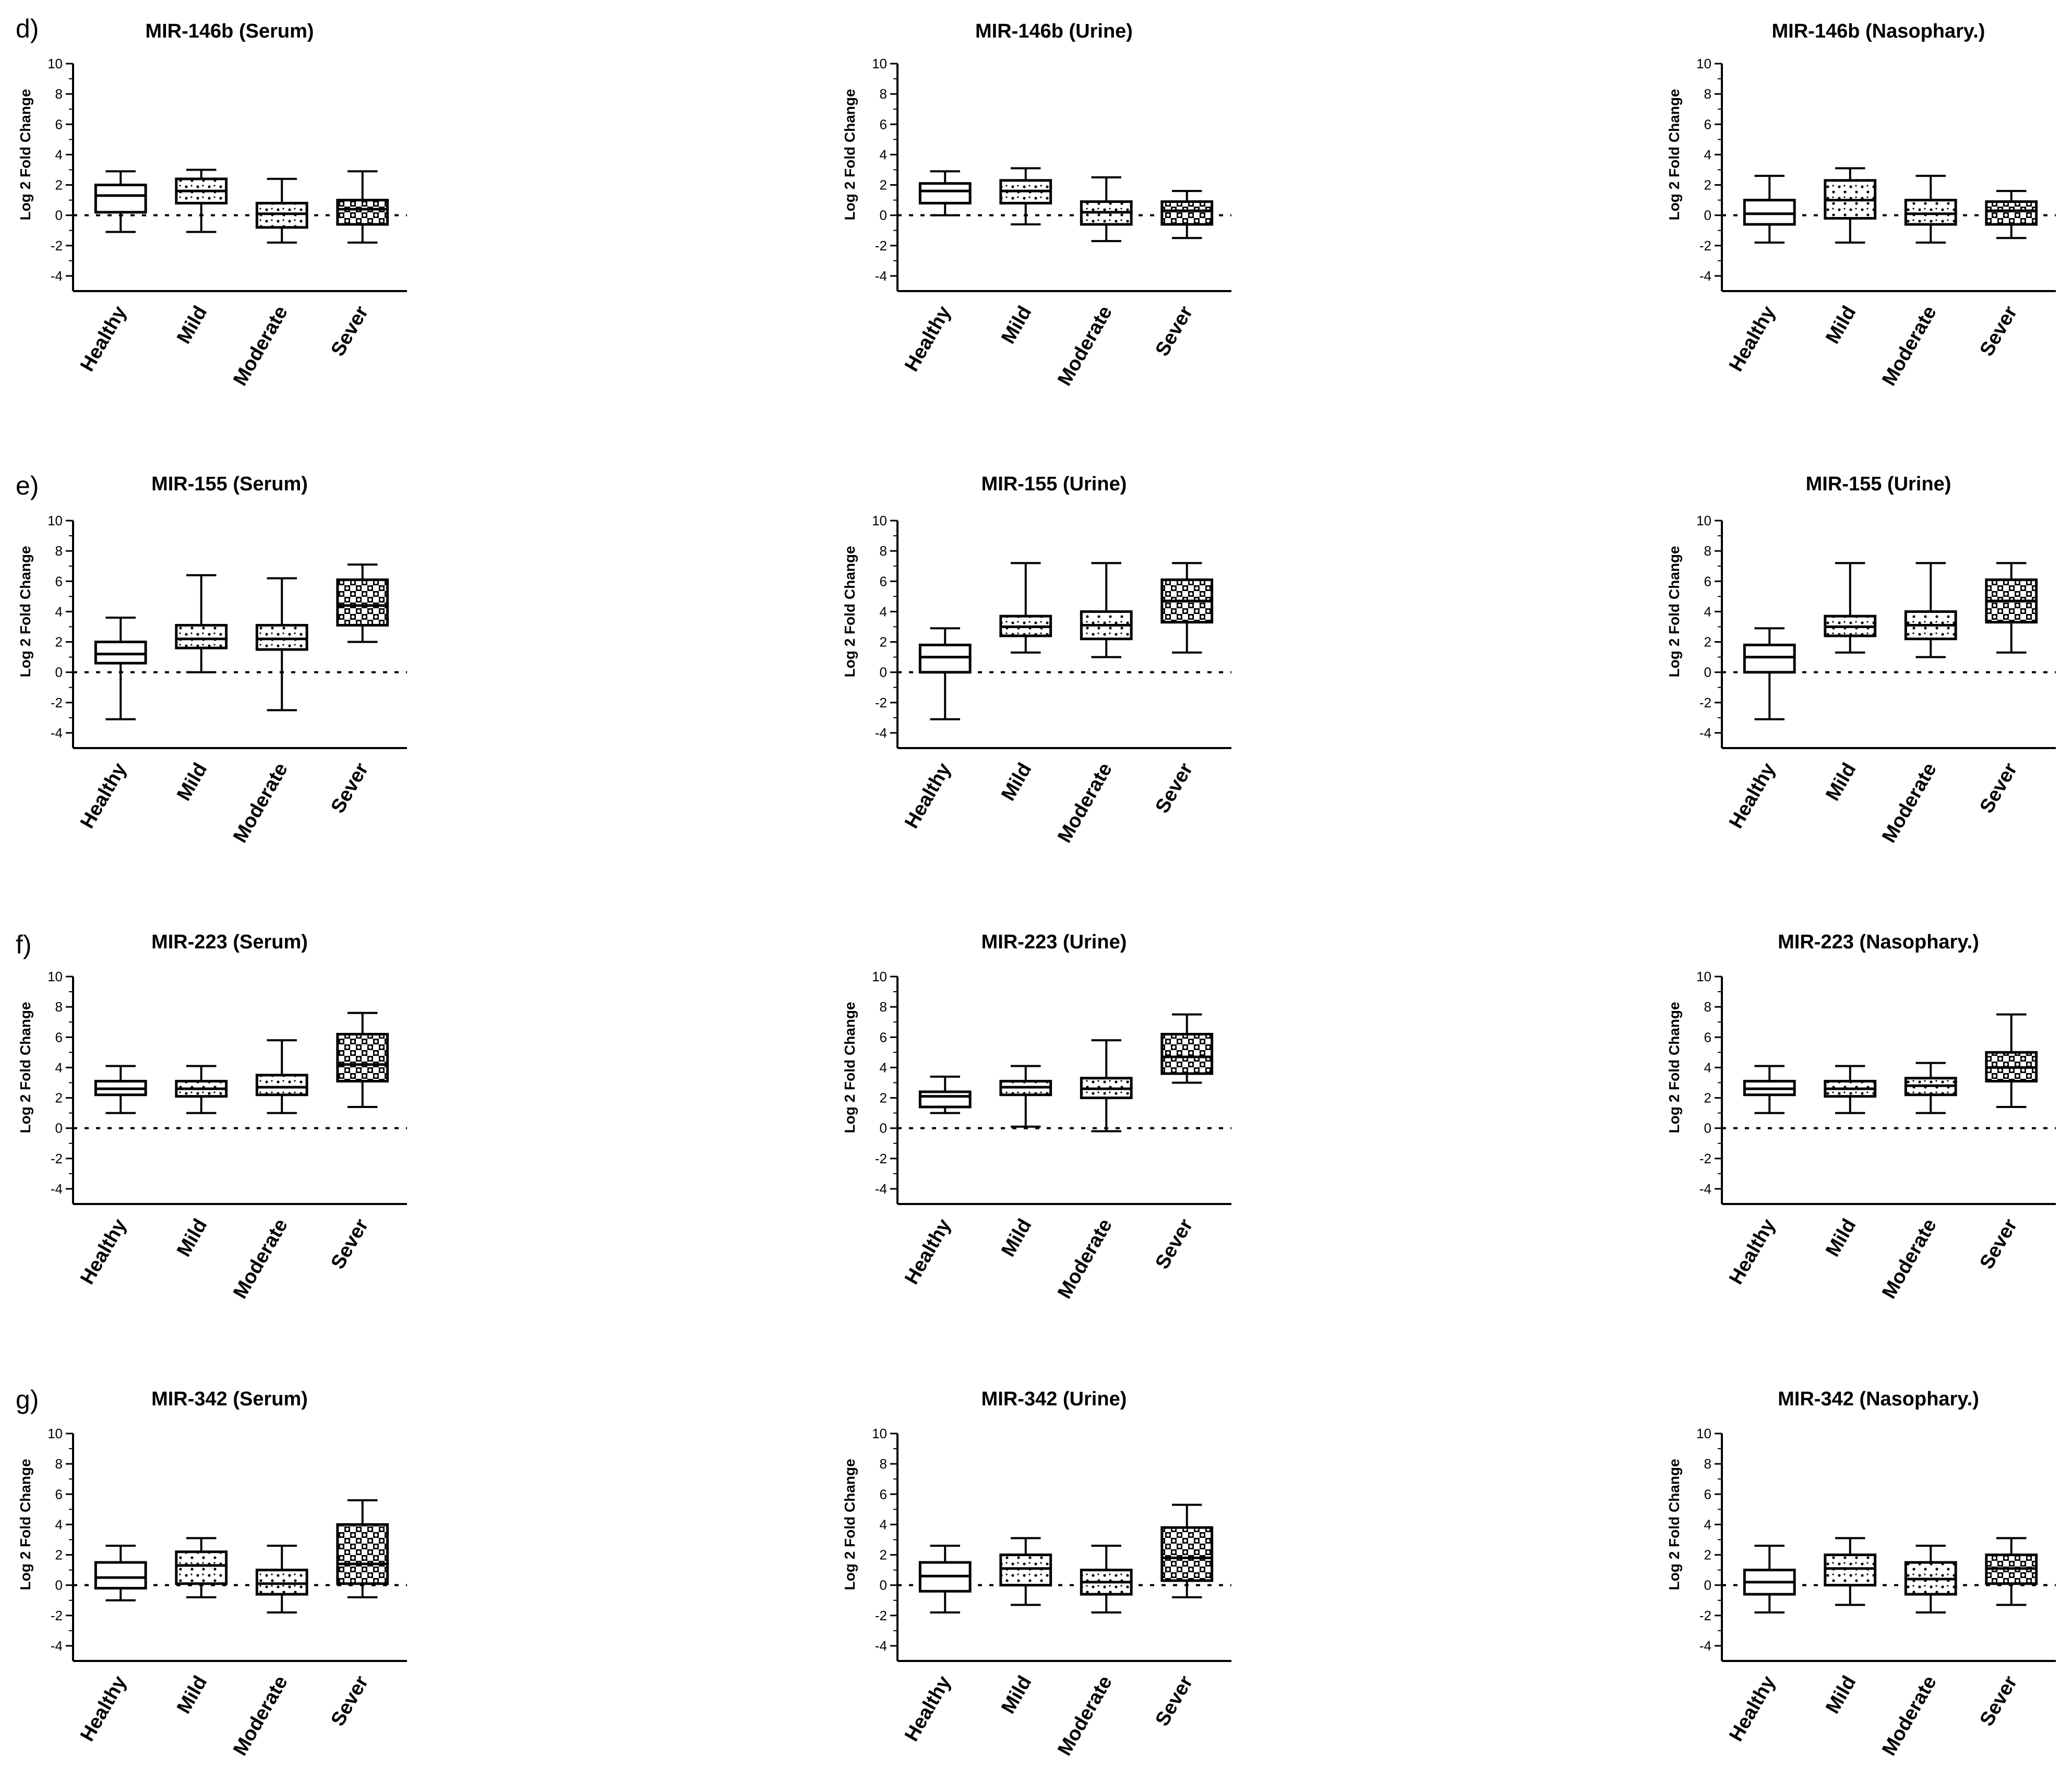  I want to click on chart-title: MIR-155 (Urine), so click(1054, 484).